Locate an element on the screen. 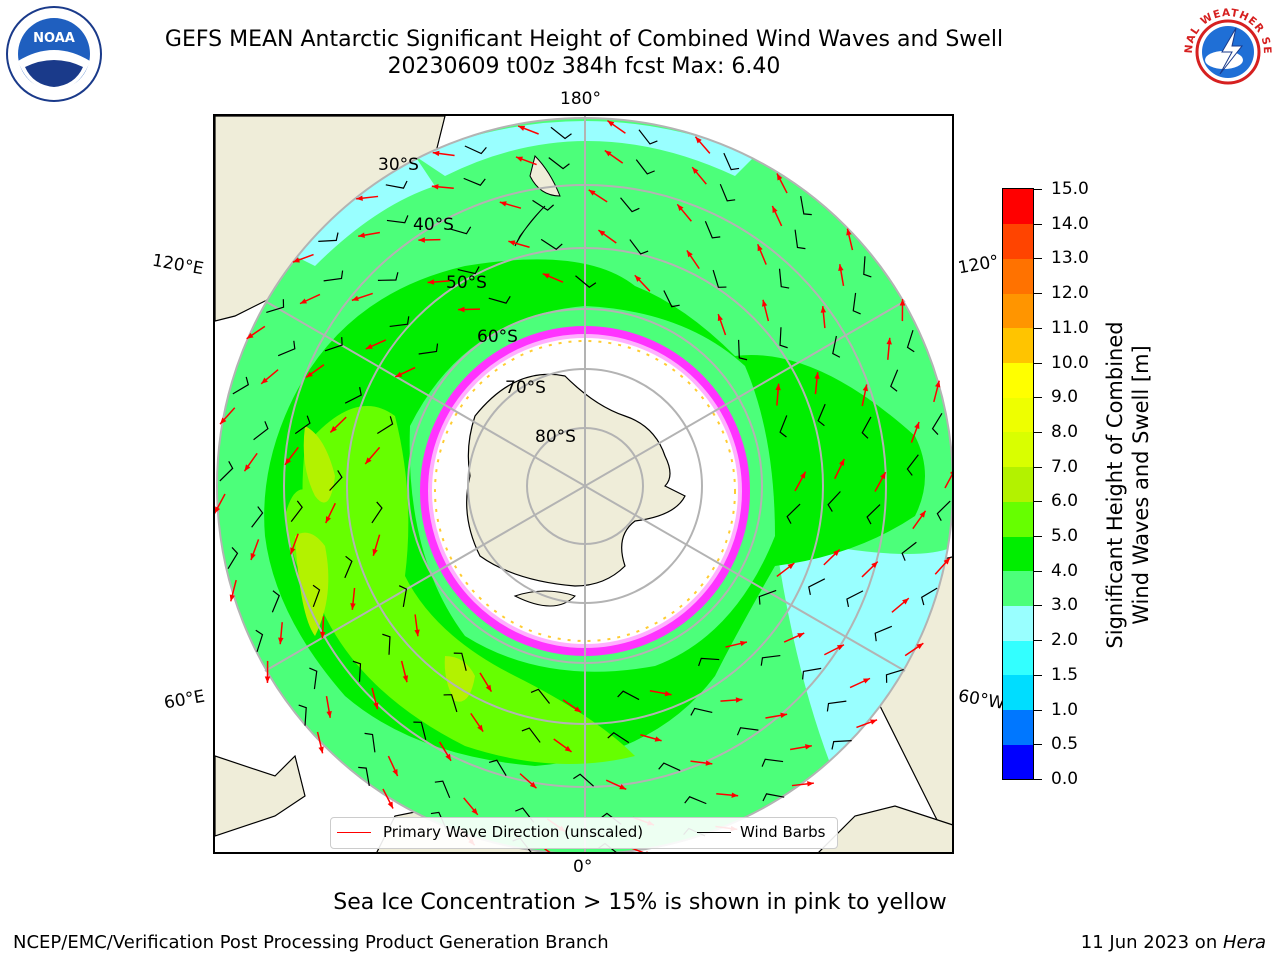 The height and width of the screenshot is (960, 1280). colorbar-label-line1: Significant Height of Combined is located at coordinates (1115, 485).